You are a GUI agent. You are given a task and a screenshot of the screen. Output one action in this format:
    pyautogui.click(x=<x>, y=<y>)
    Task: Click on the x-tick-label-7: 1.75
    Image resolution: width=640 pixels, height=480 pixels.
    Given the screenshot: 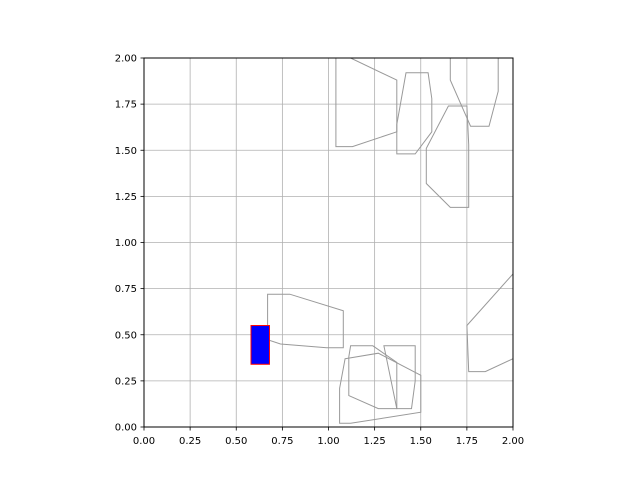 What is the action you would take?
    pyautogui.click(x=467, y=441)
    